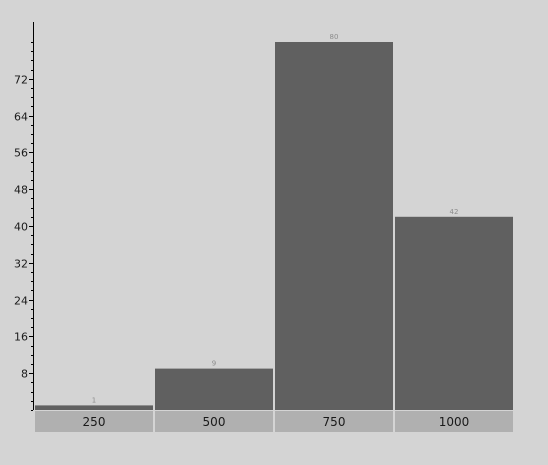 This screenshot has width=548, height=465. What do you see at coordinates (24, 374) in the screenshot?
I see `y-tick-label: 8` at bounding box center [24, 374].